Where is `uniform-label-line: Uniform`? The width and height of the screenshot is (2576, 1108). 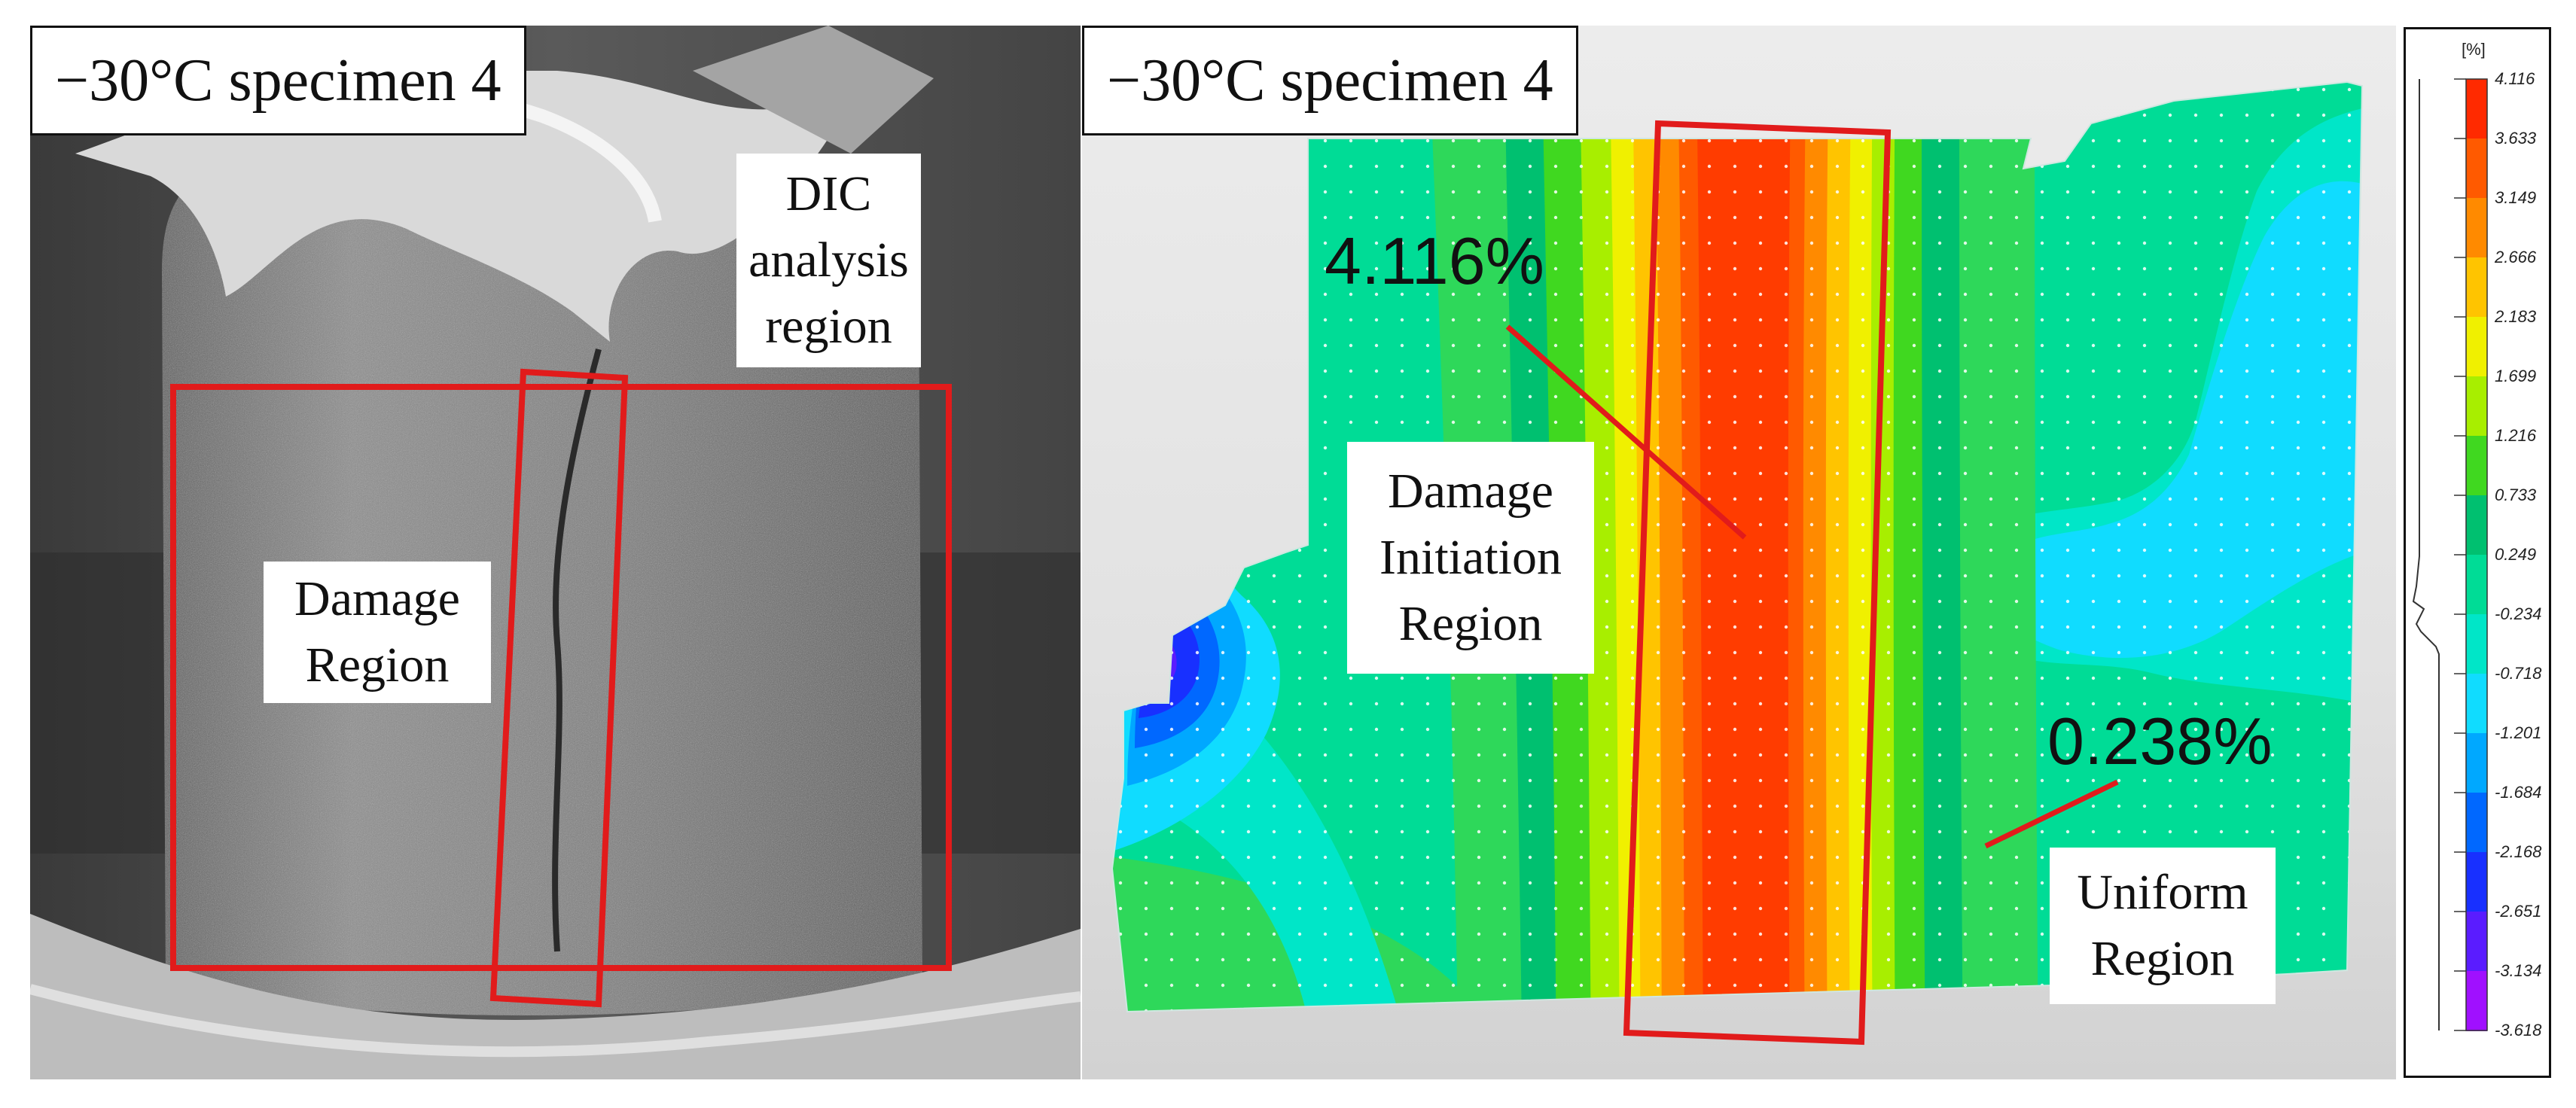 uniform-label-line: Uniform is located at coordinates (2162, 892).